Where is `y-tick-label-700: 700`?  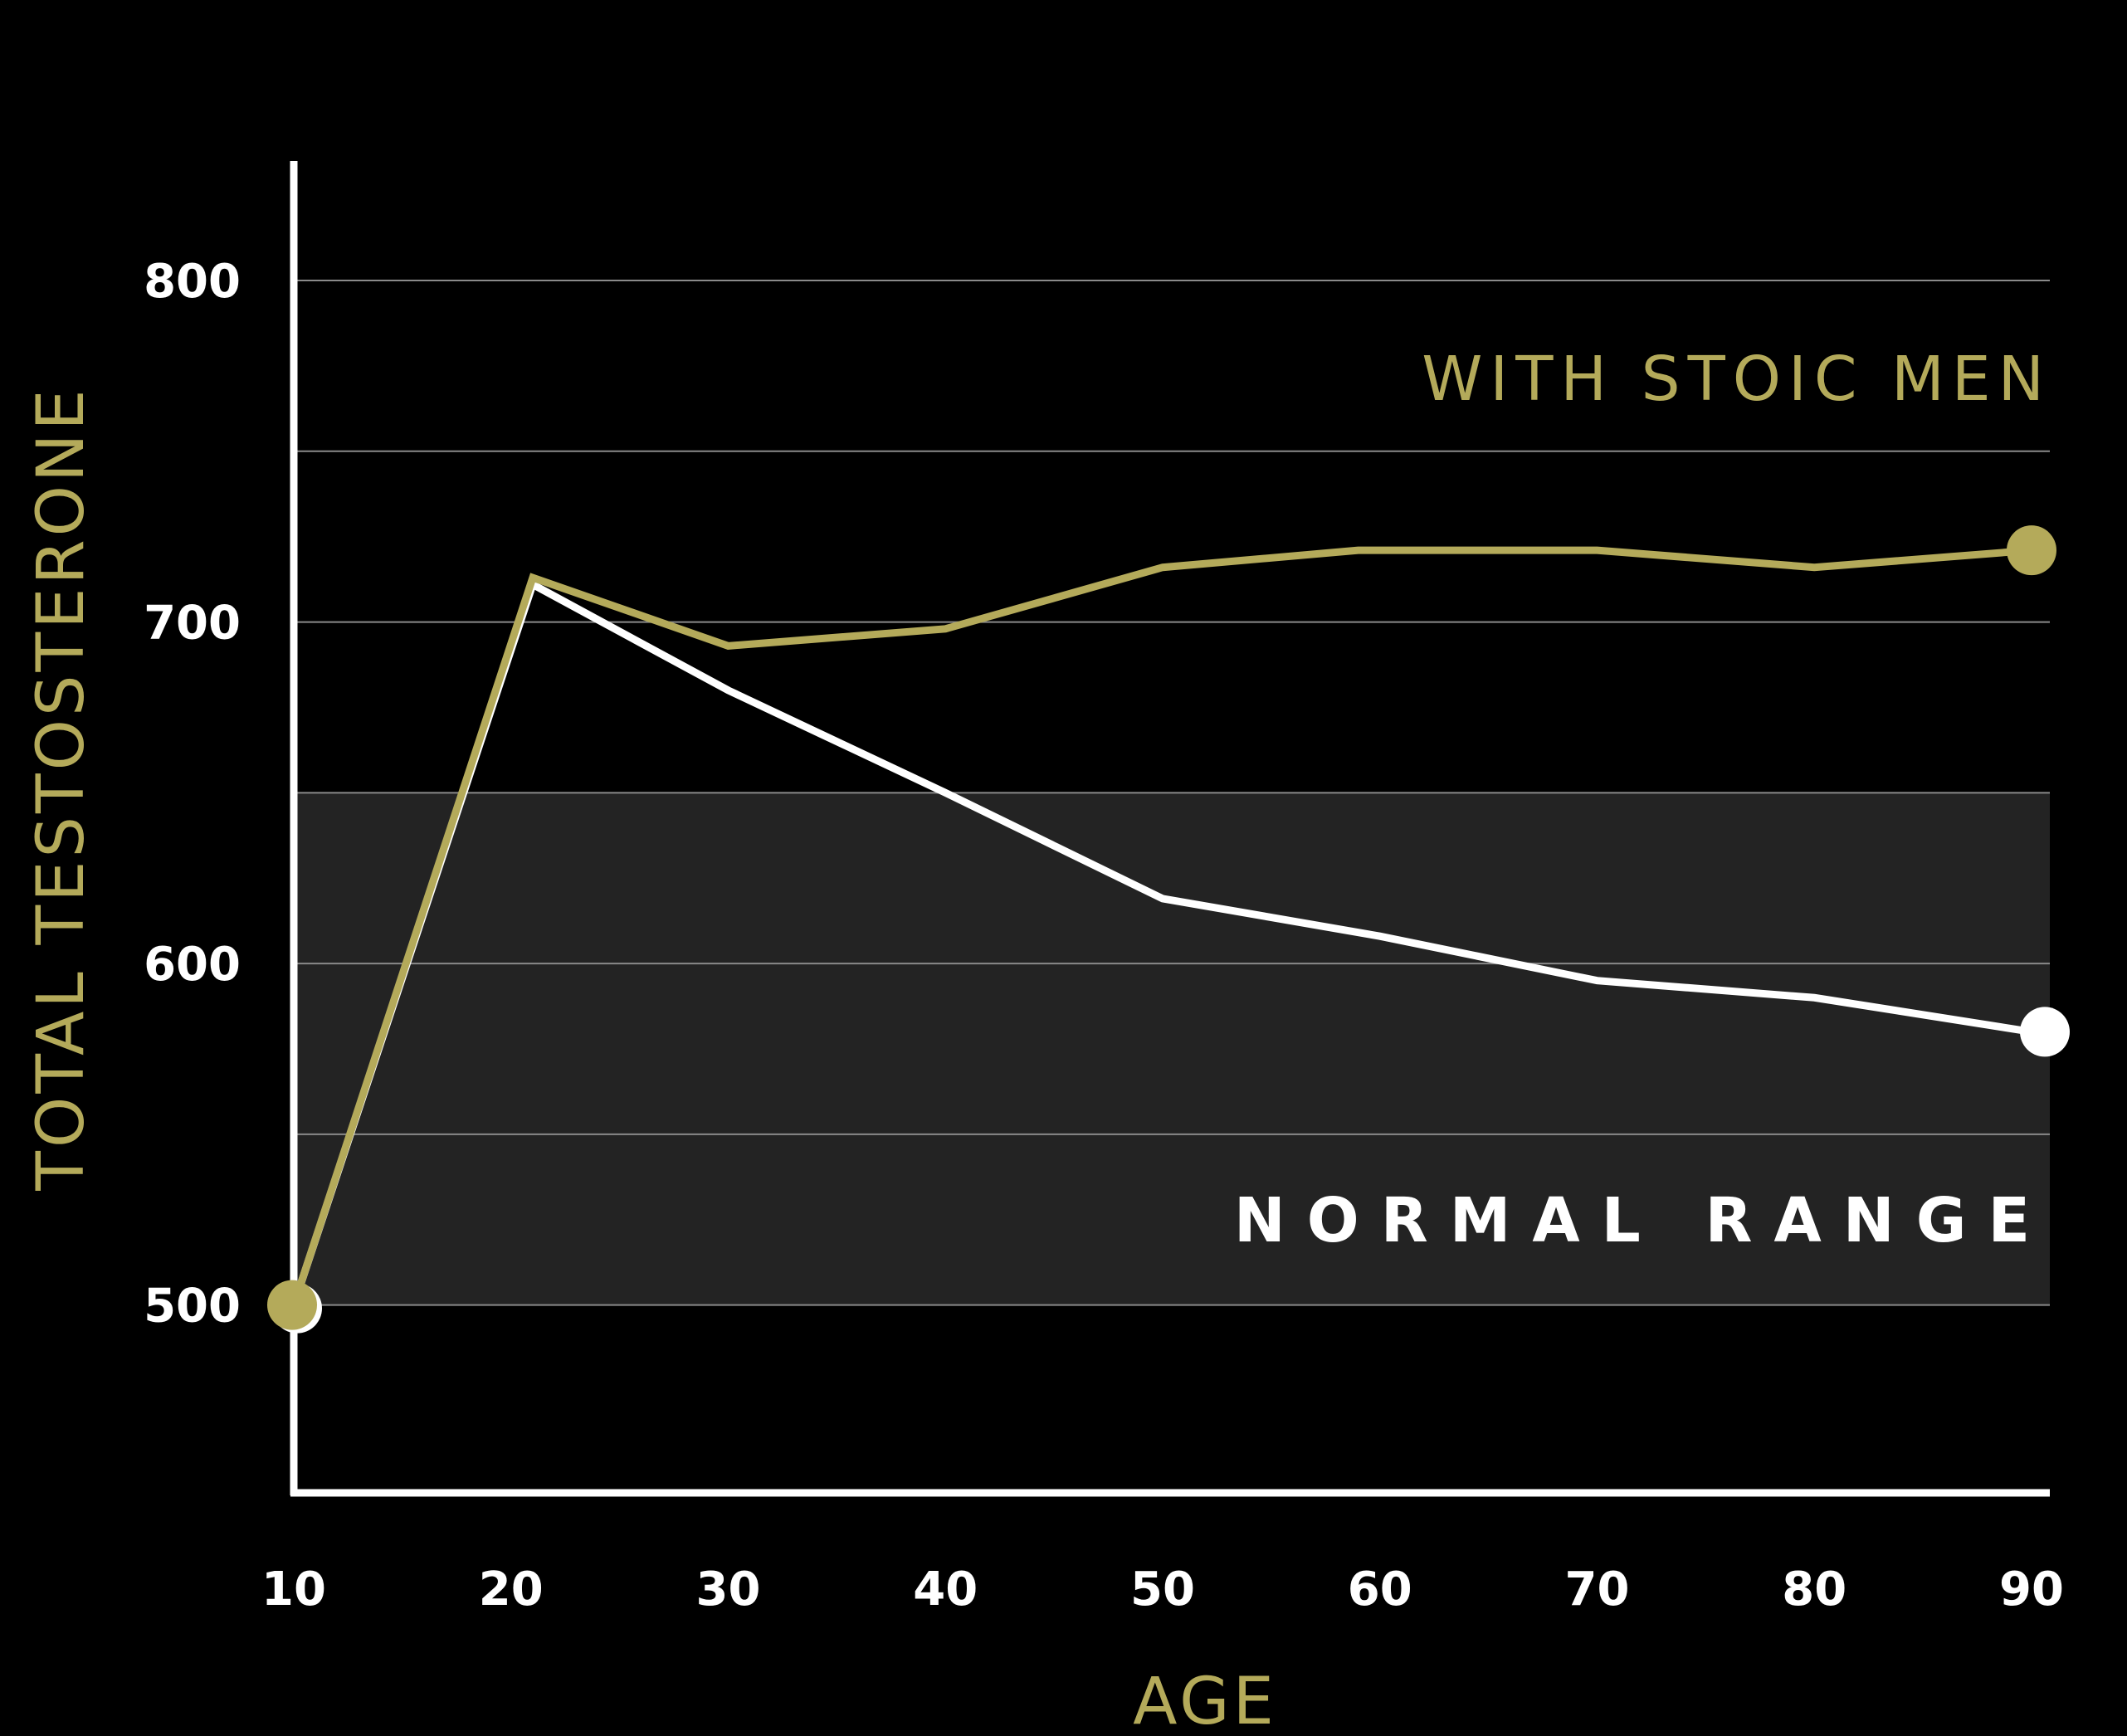
y-tick-label-700: 700 is located at coordinates (192, 624).